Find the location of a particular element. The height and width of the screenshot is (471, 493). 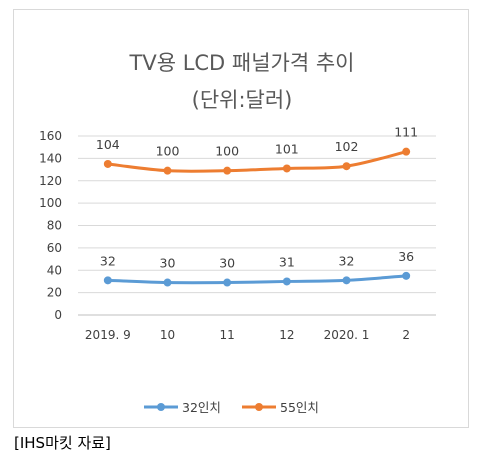

data-label: 101 is located at coordinates (287, 148).